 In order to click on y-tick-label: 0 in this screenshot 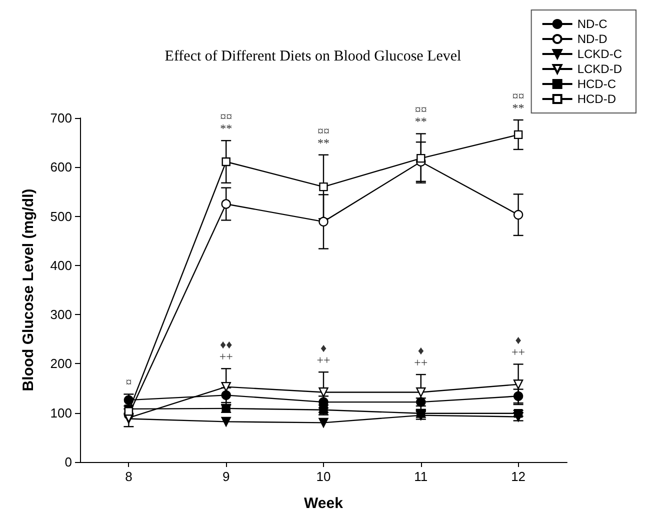, I will do `click(68, 462)`.